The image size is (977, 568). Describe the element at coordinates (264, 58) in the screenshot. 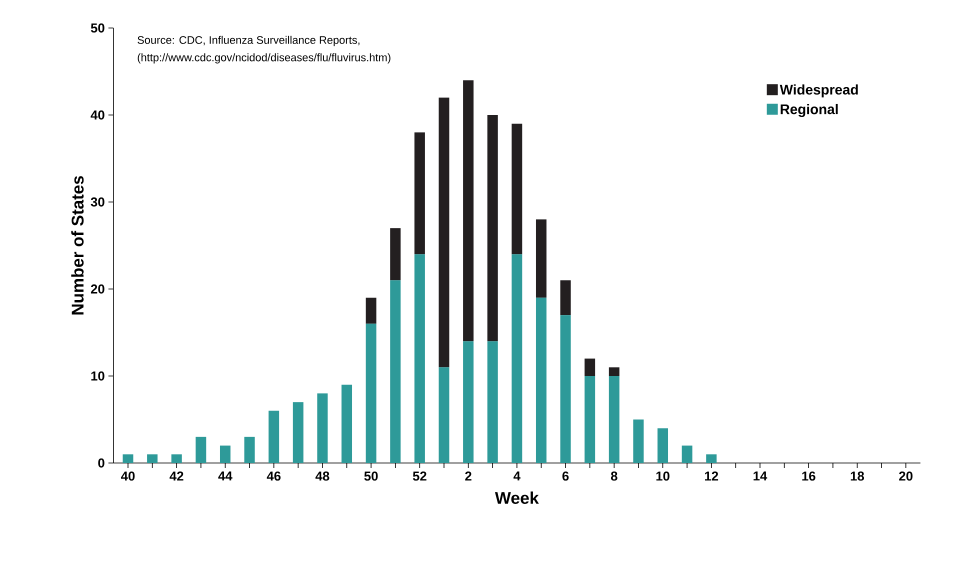

I see `annotation: (http://www.cdc.gov/ncidod/diseases/flu/fluvirus.htm)` at that location.